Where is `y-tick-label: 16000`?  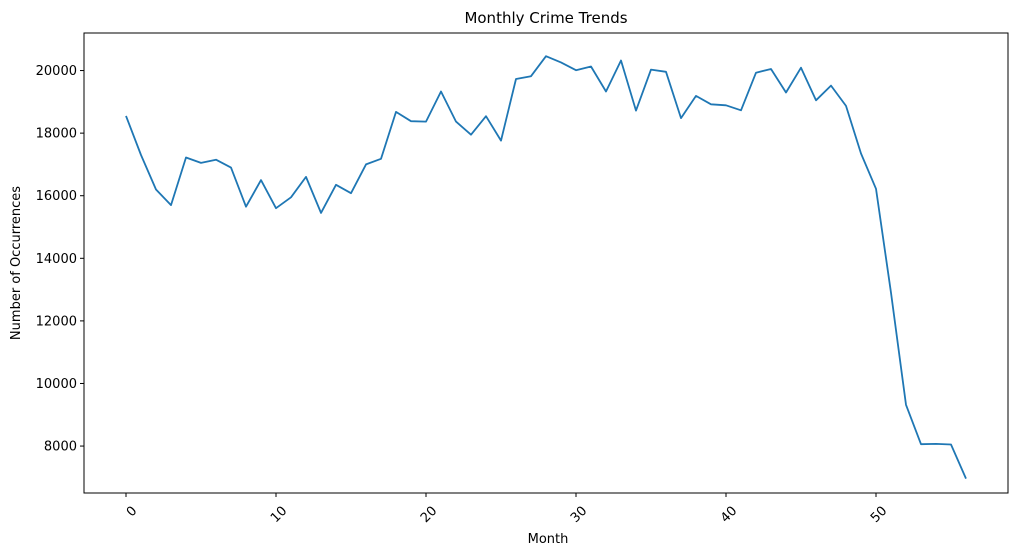 y-tick-label: 16000 is located at coordinates (56, 196).